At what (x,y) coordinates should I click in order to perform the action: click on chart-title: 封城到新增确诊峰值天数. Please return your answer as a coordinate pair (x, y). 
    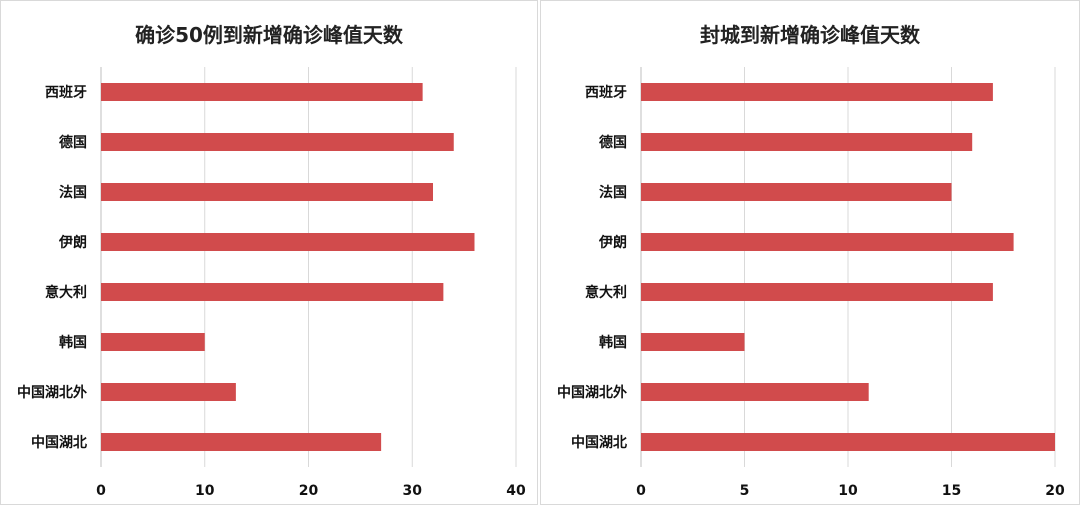
    Looking at the image, I should click on (810, 35).